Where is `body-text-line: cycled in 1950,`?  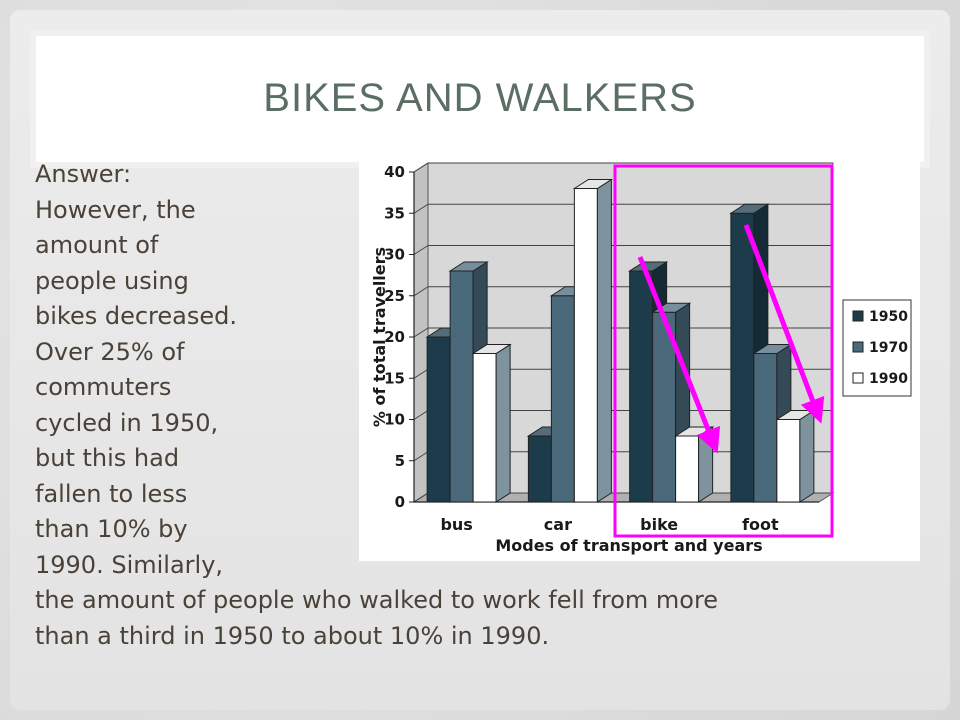 body-text-line: cycled in 1950, is located at coordinates (127, 422).